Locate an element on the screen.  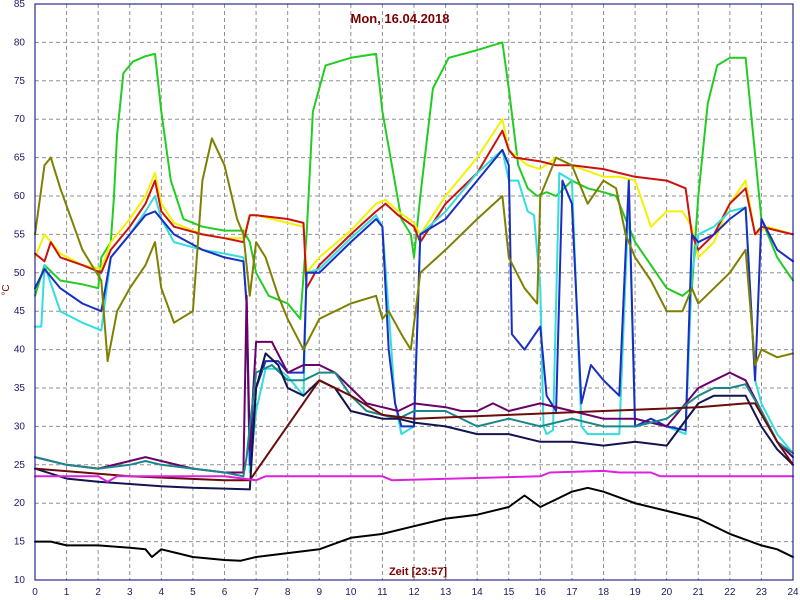
y-tick-label: 65 is located at coordinates (20, 158).